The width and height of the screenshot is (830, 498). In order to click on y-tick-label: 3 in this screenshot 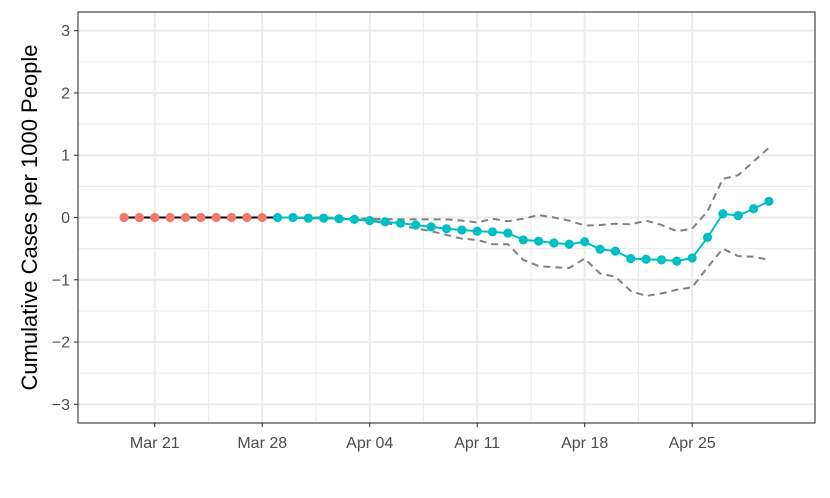, I will do `click(65, 31)`.